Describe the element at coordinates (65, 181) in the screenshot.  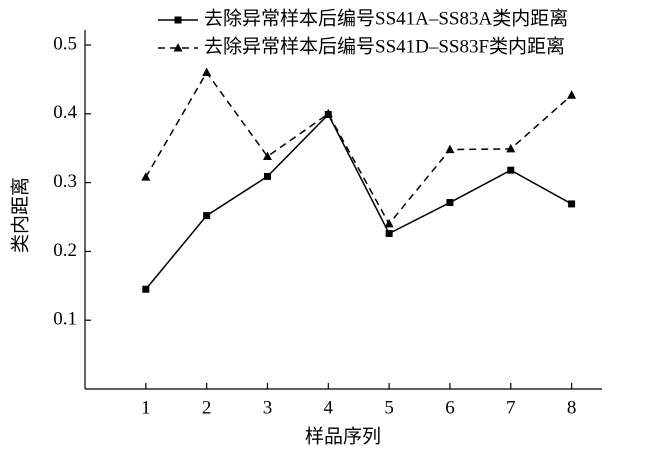
I see `y-tick-label: 0.3` at that location.